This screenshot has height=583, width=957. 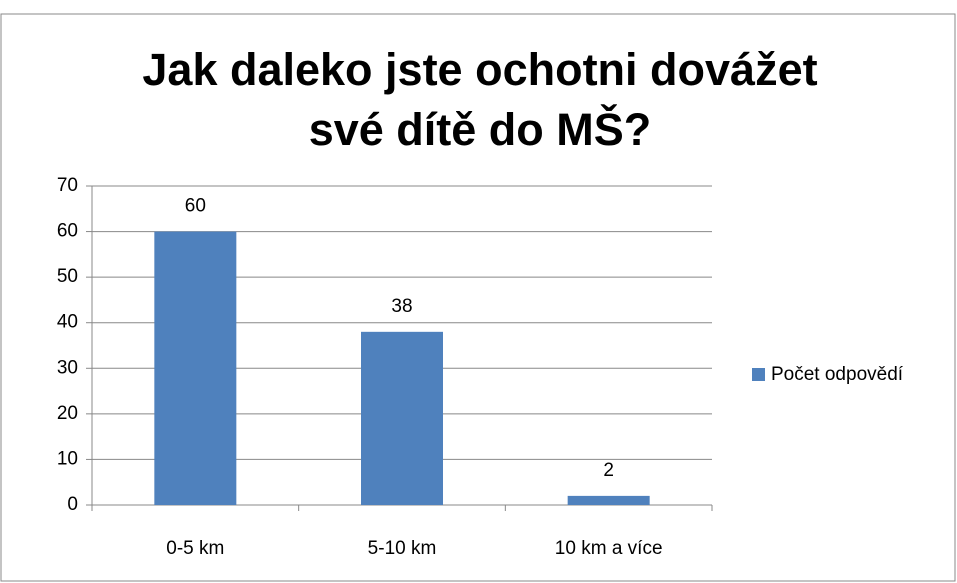 I want to click on data-label: 38, so click(x=401, y=306).